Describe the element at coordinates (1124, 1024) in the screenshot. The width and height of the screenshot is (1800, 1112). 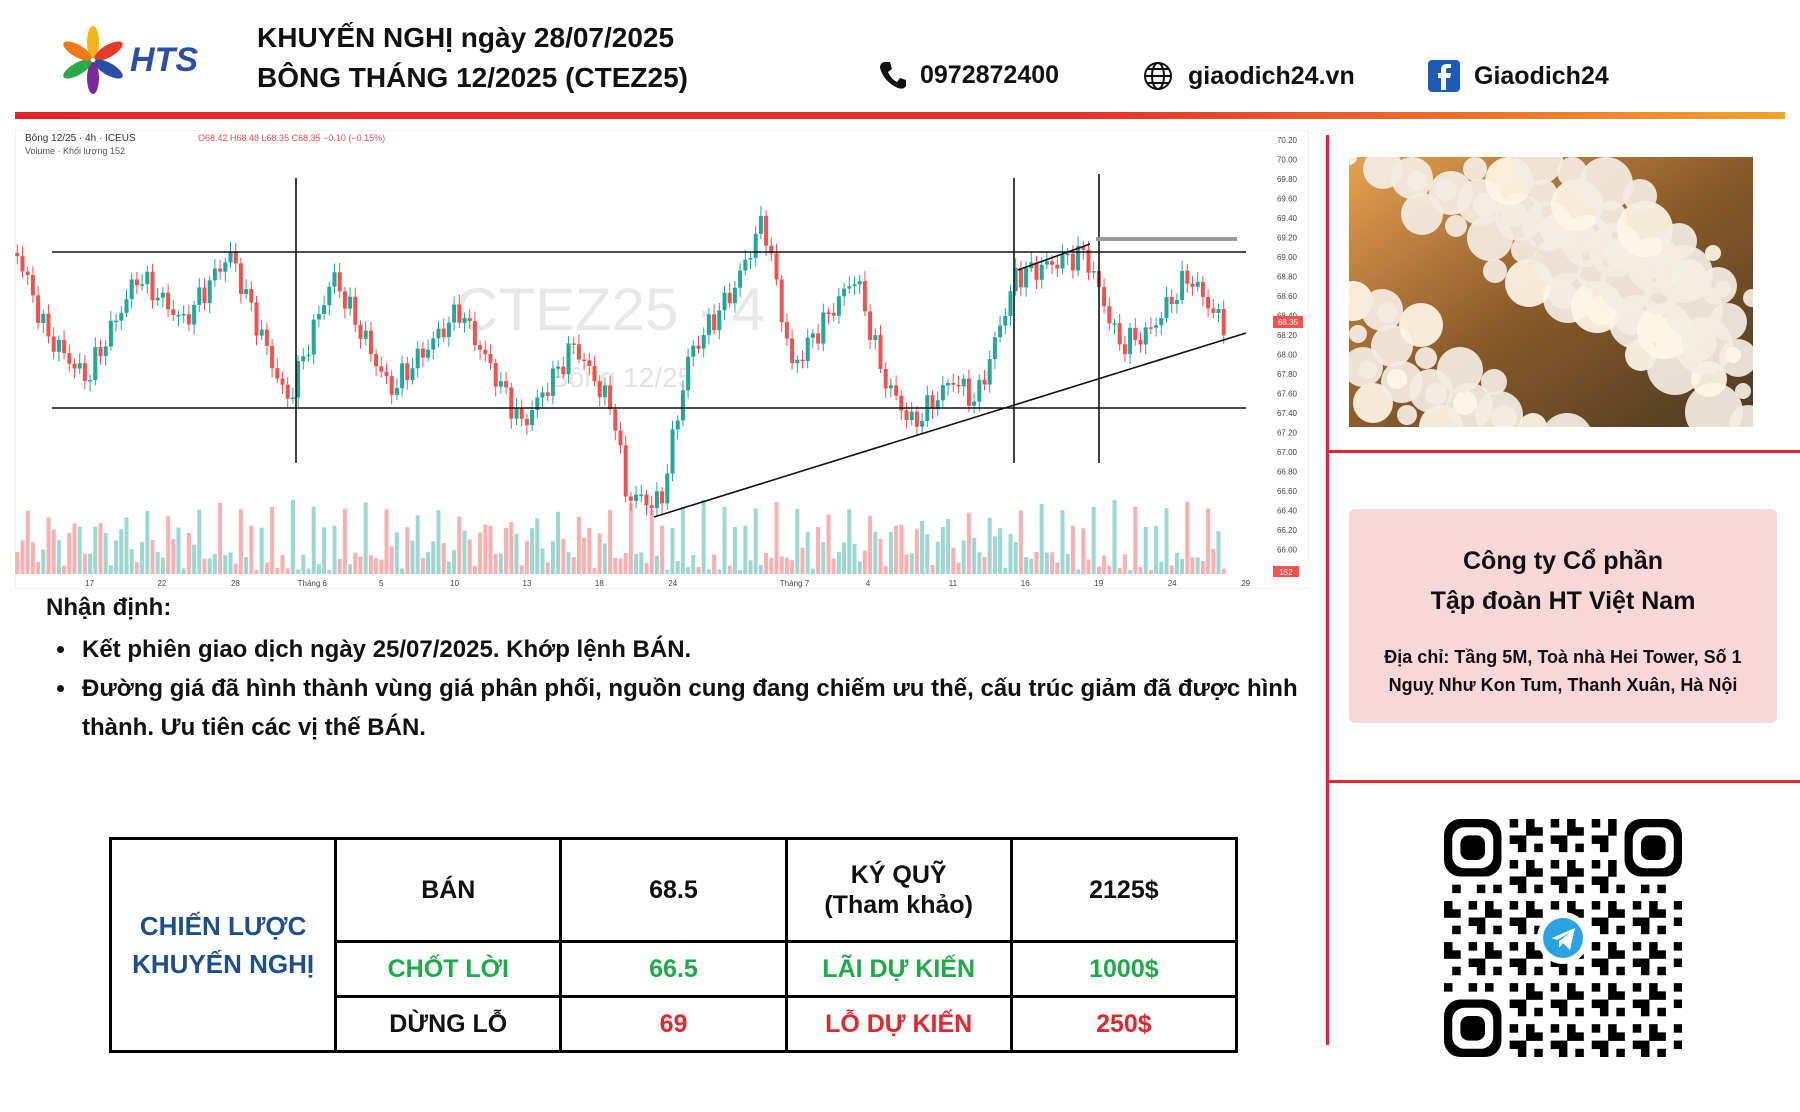
I see `cell: 250$` at that location.